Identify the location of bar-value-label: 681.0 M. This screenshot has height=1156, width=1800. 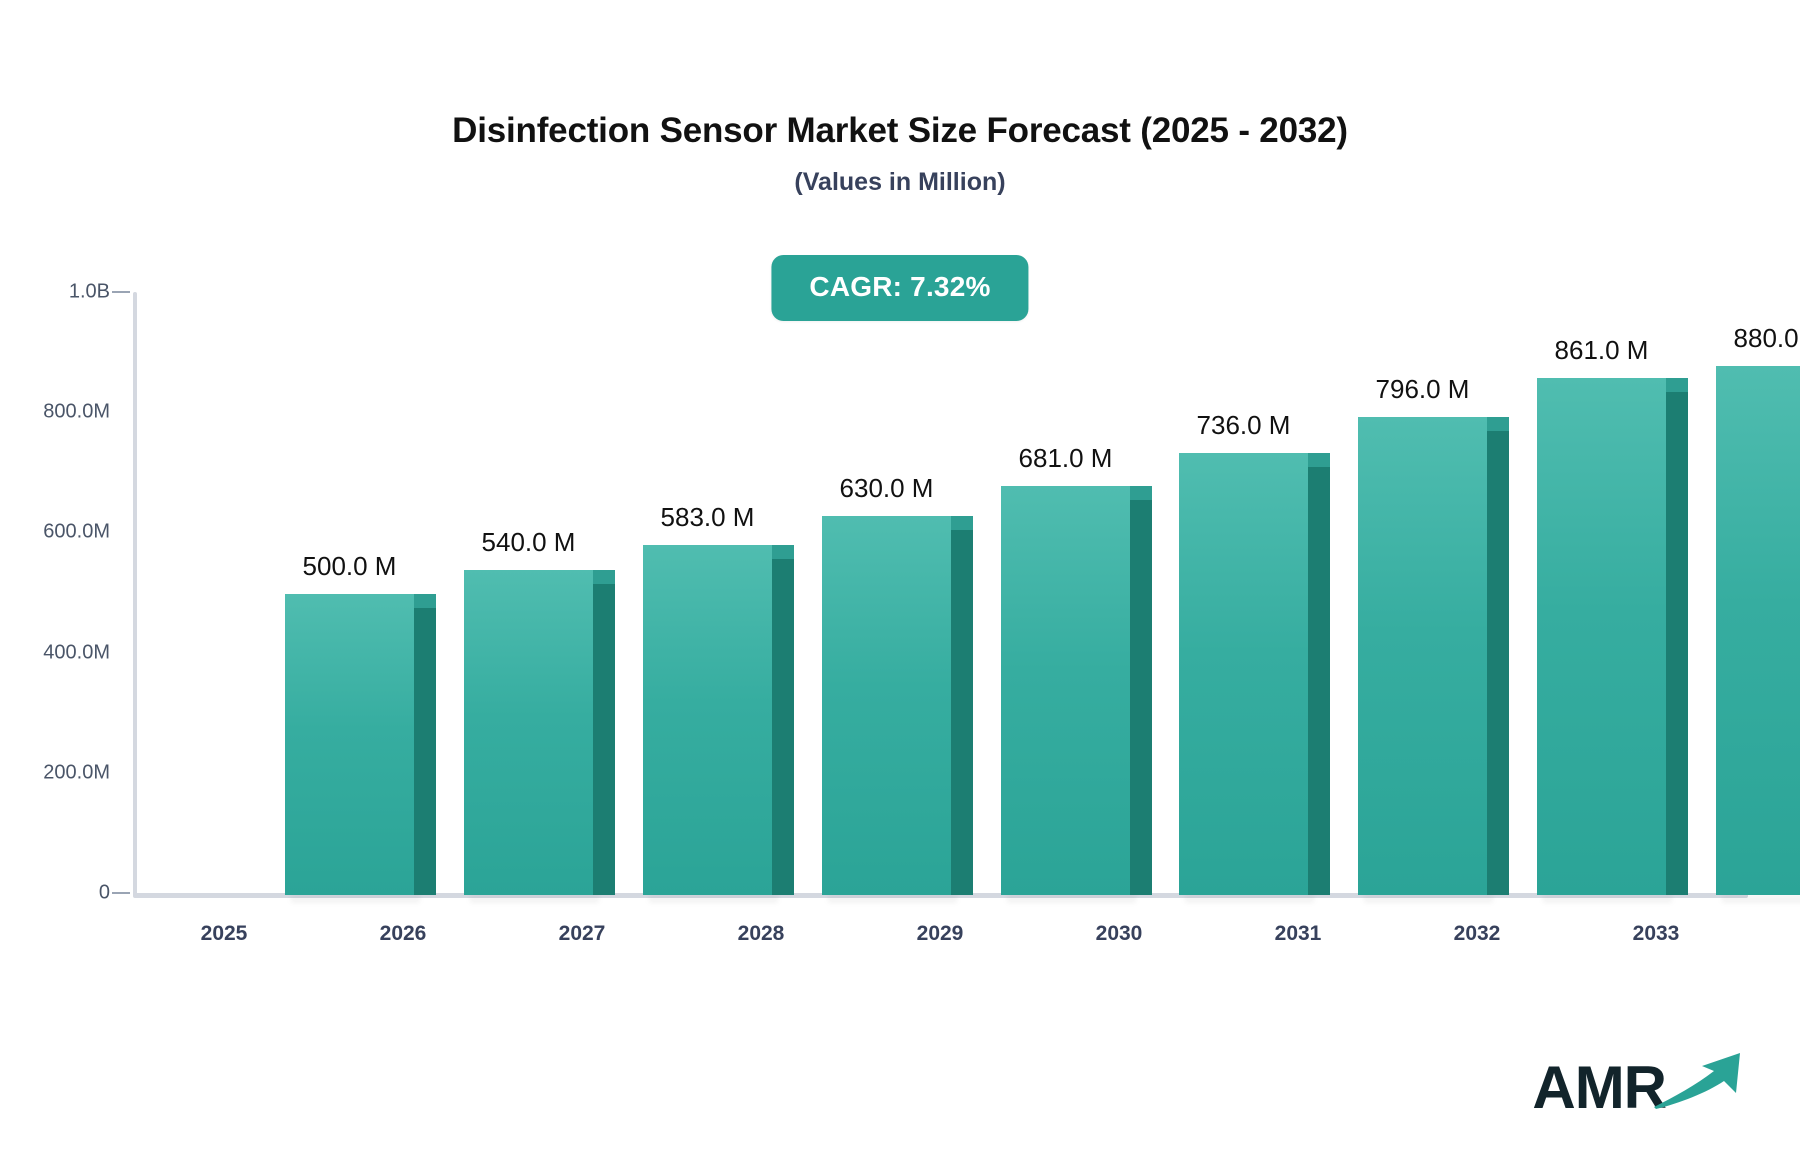
(1065, 458).